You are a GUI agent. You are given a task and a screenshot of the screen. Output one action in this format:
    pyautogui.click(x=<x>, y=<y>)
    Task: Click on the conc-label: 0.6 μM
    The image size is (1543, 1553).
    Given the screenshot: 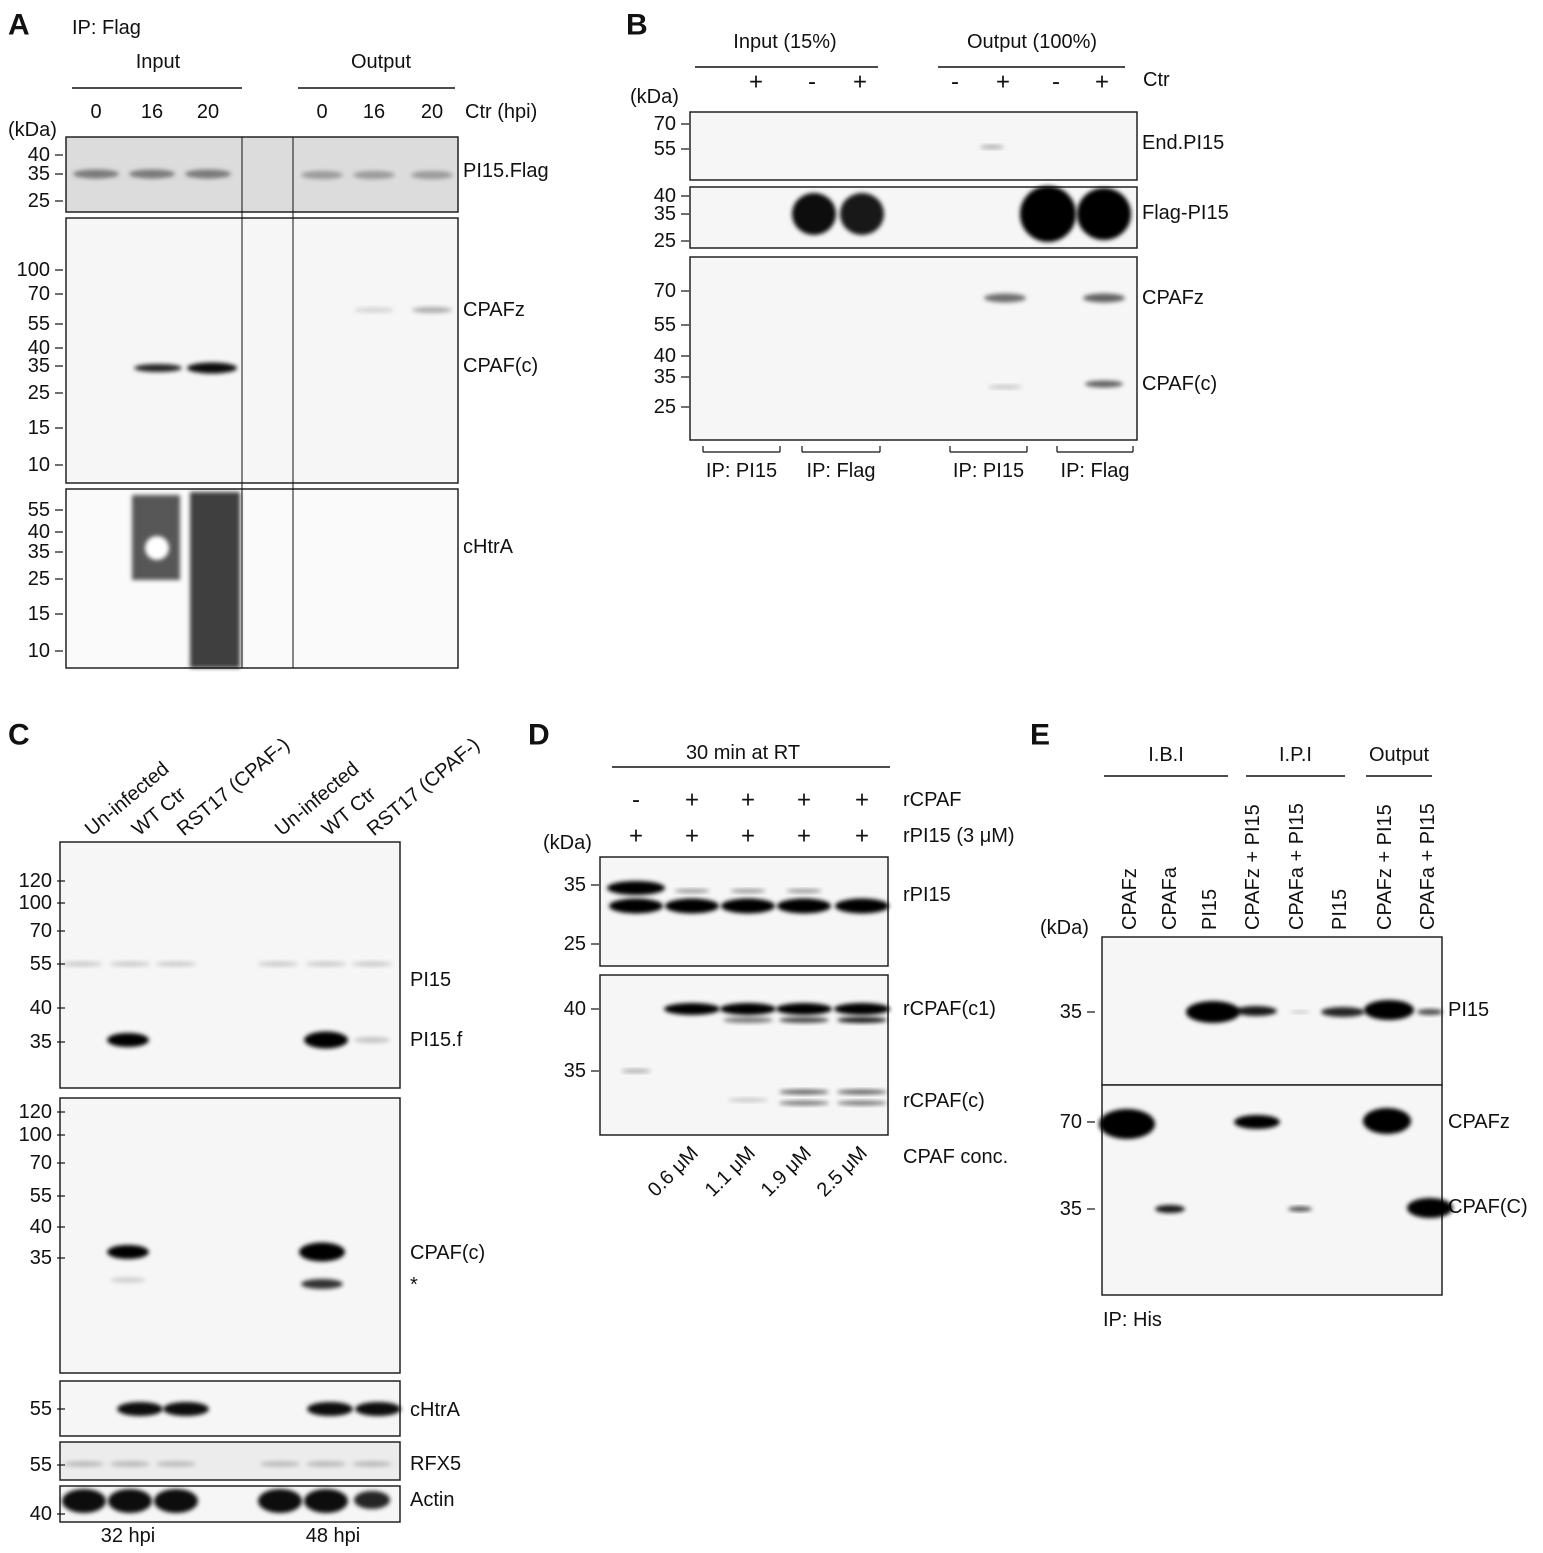 What is the action you would take?
    pyautogui.click(x=673, y=1171)
    